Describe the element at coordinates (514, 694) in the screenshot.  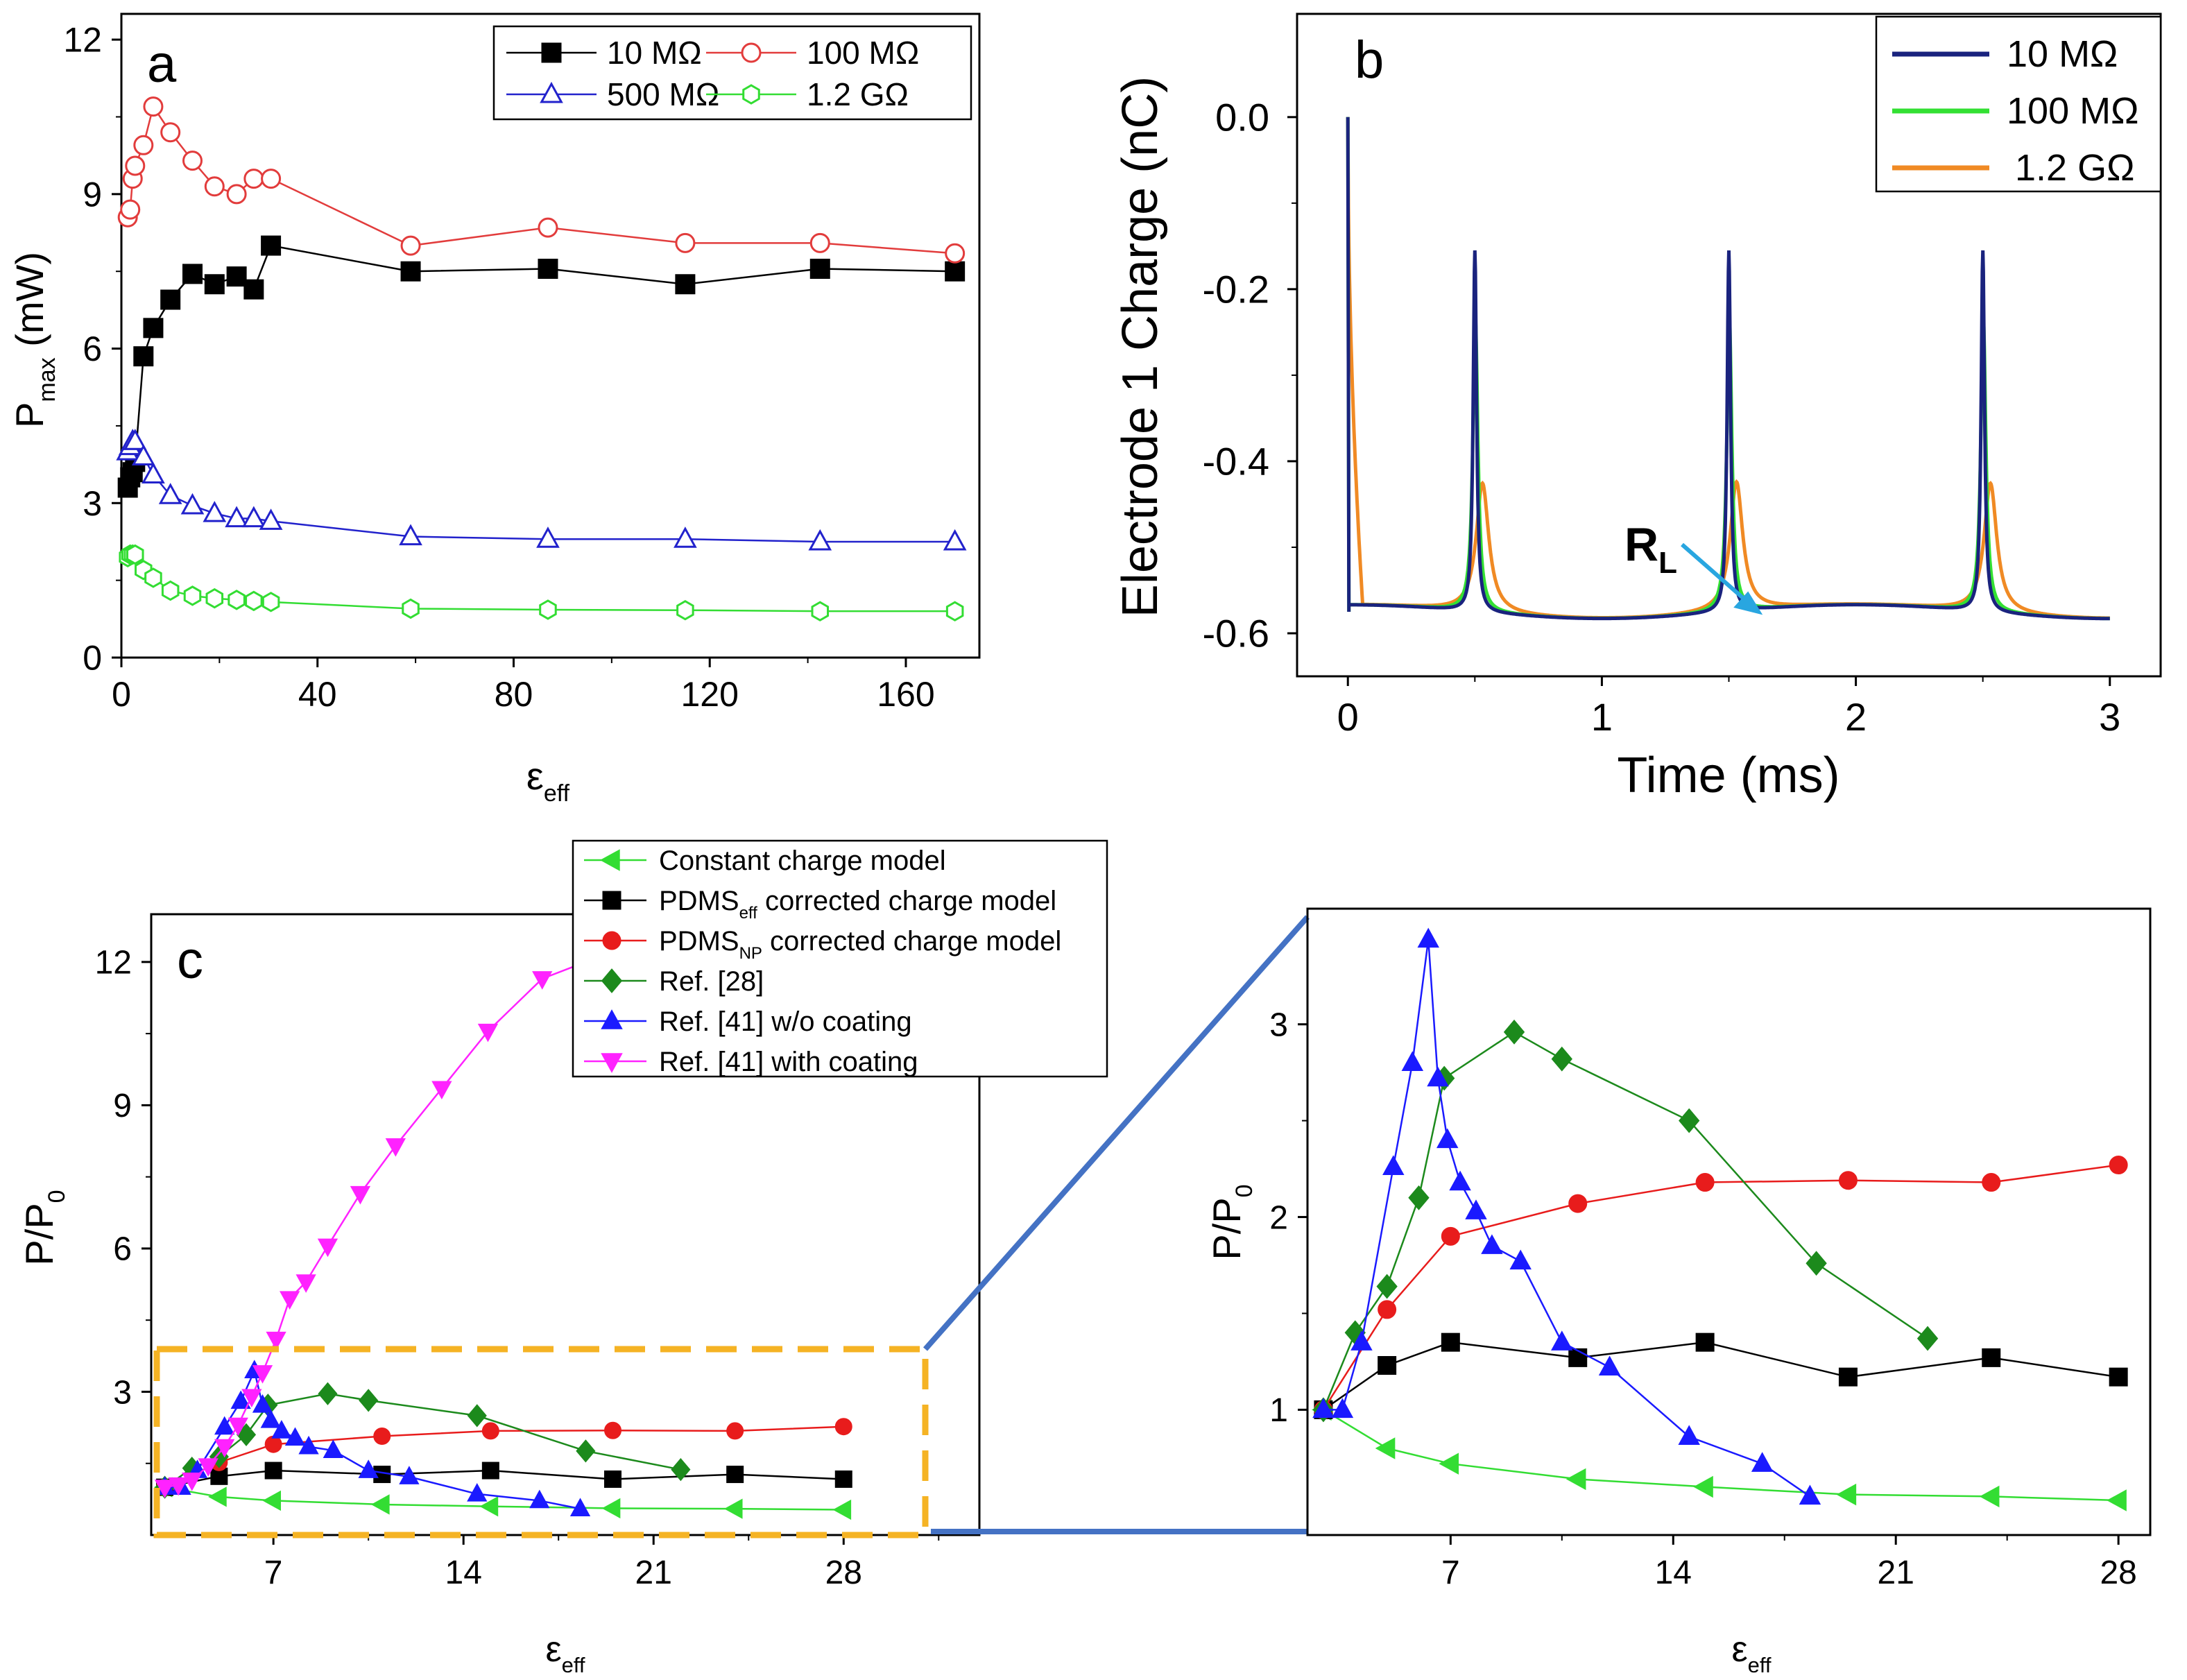
I see `x-tick-label: 80` at that location.